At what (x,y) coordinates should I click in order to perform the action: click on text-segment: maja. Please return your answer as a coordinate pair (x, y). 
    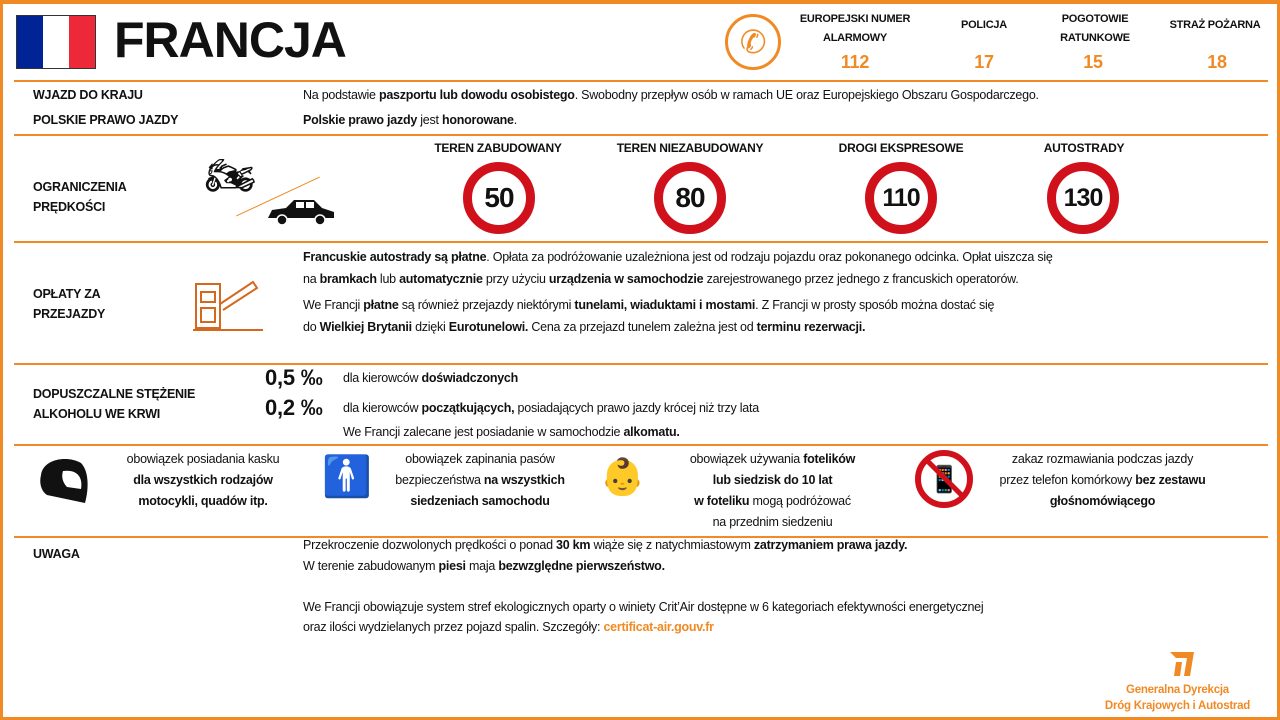
    Looking at the image, I should click on (482, 565).